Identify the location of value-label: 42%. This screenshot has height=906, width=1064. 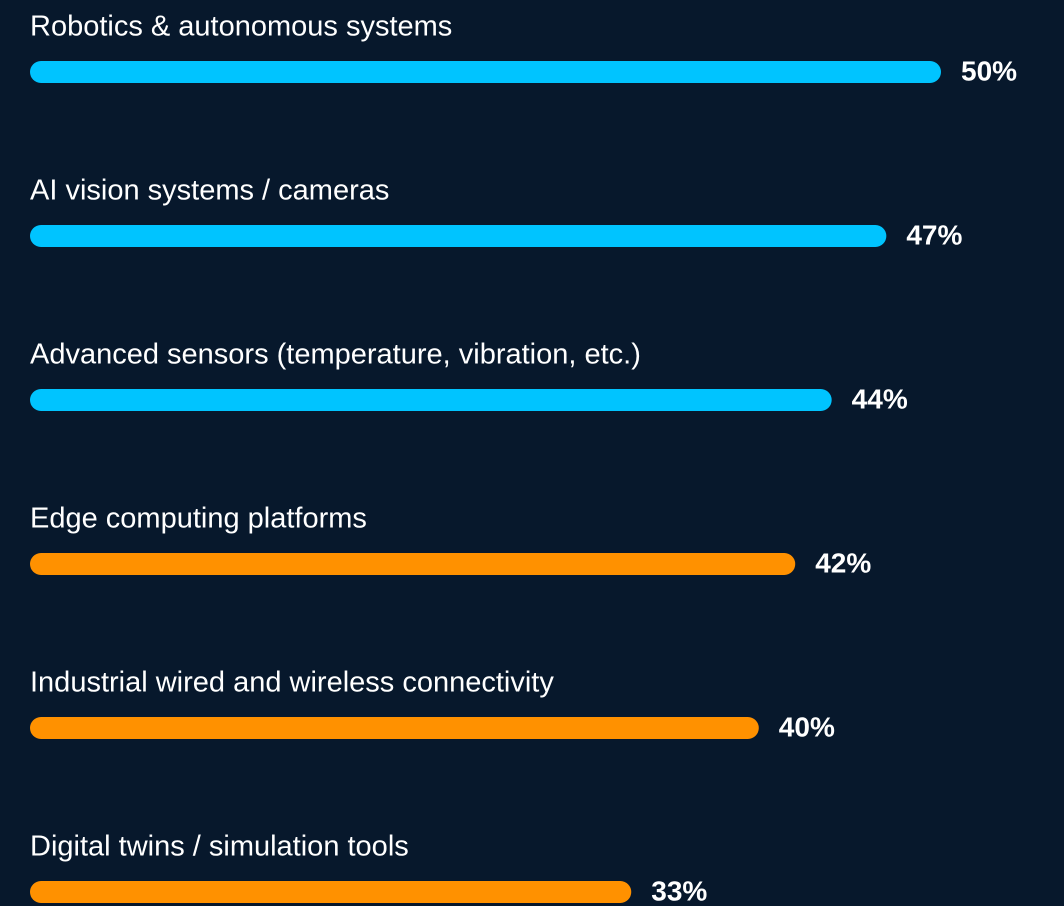
(843, 562).